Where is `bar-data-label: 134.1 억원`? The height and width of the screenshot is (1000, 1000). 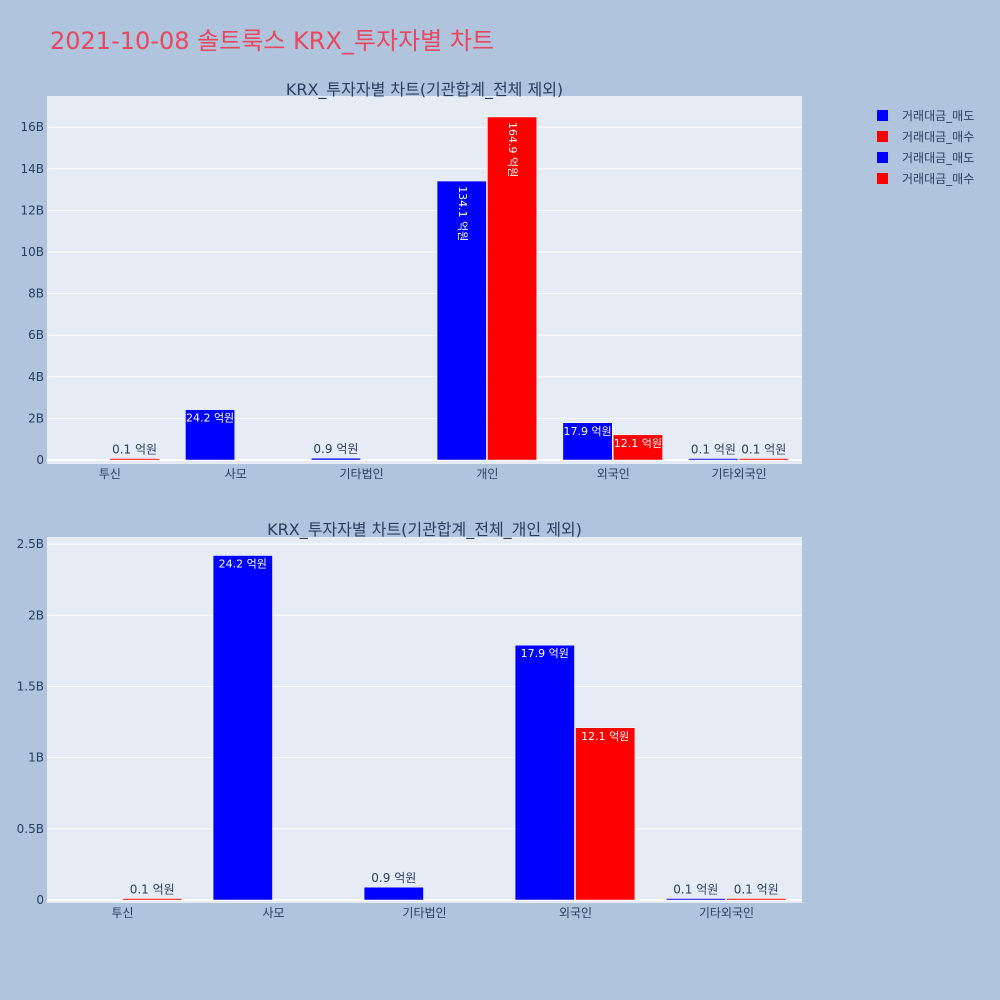
bar-data-label: 134.1 억원 is located at coordinates (462, 213).